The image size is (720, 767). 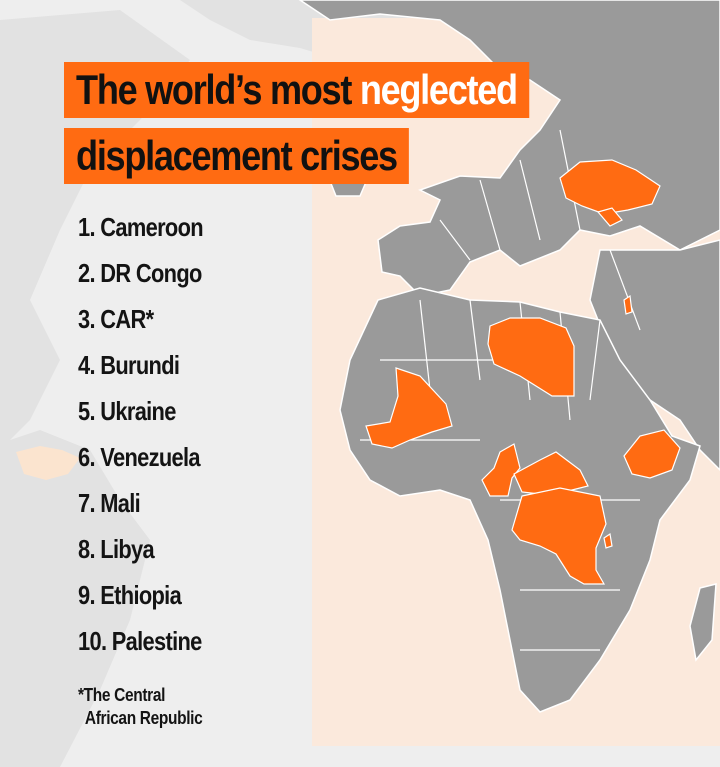 I want to click on rank-number: 7., so click(x=87, y=503).